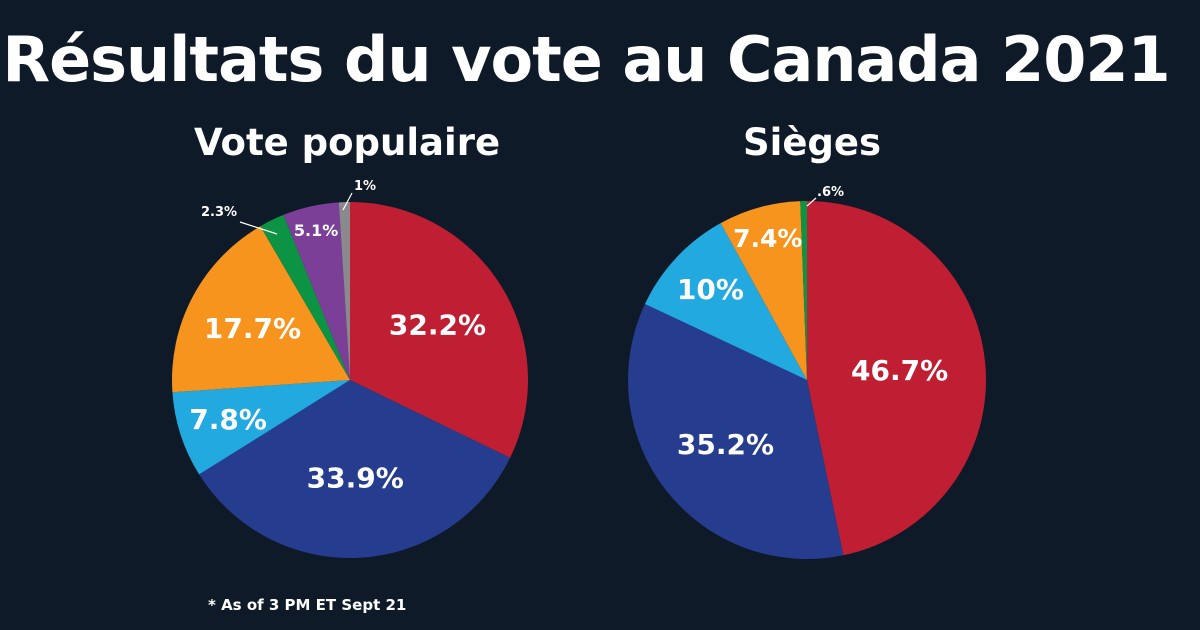  What do you see at coordinates (812, 142) in the screenshot?
I see `chart-title-sieges: Sièges` at bounding box center [812, 142].